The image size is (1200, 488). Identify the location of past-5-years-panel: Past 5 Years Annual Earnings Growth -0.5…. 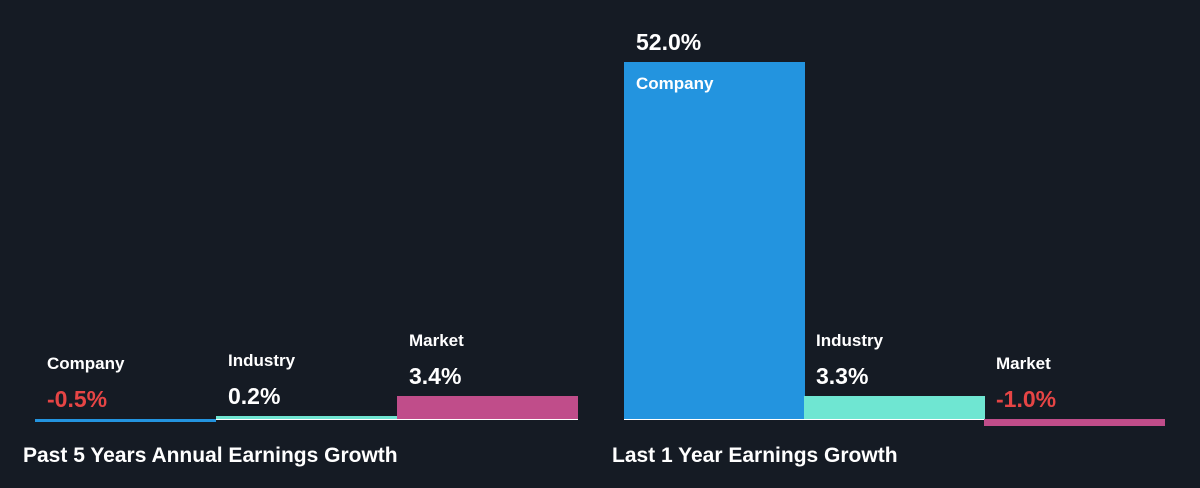
(300, 398).